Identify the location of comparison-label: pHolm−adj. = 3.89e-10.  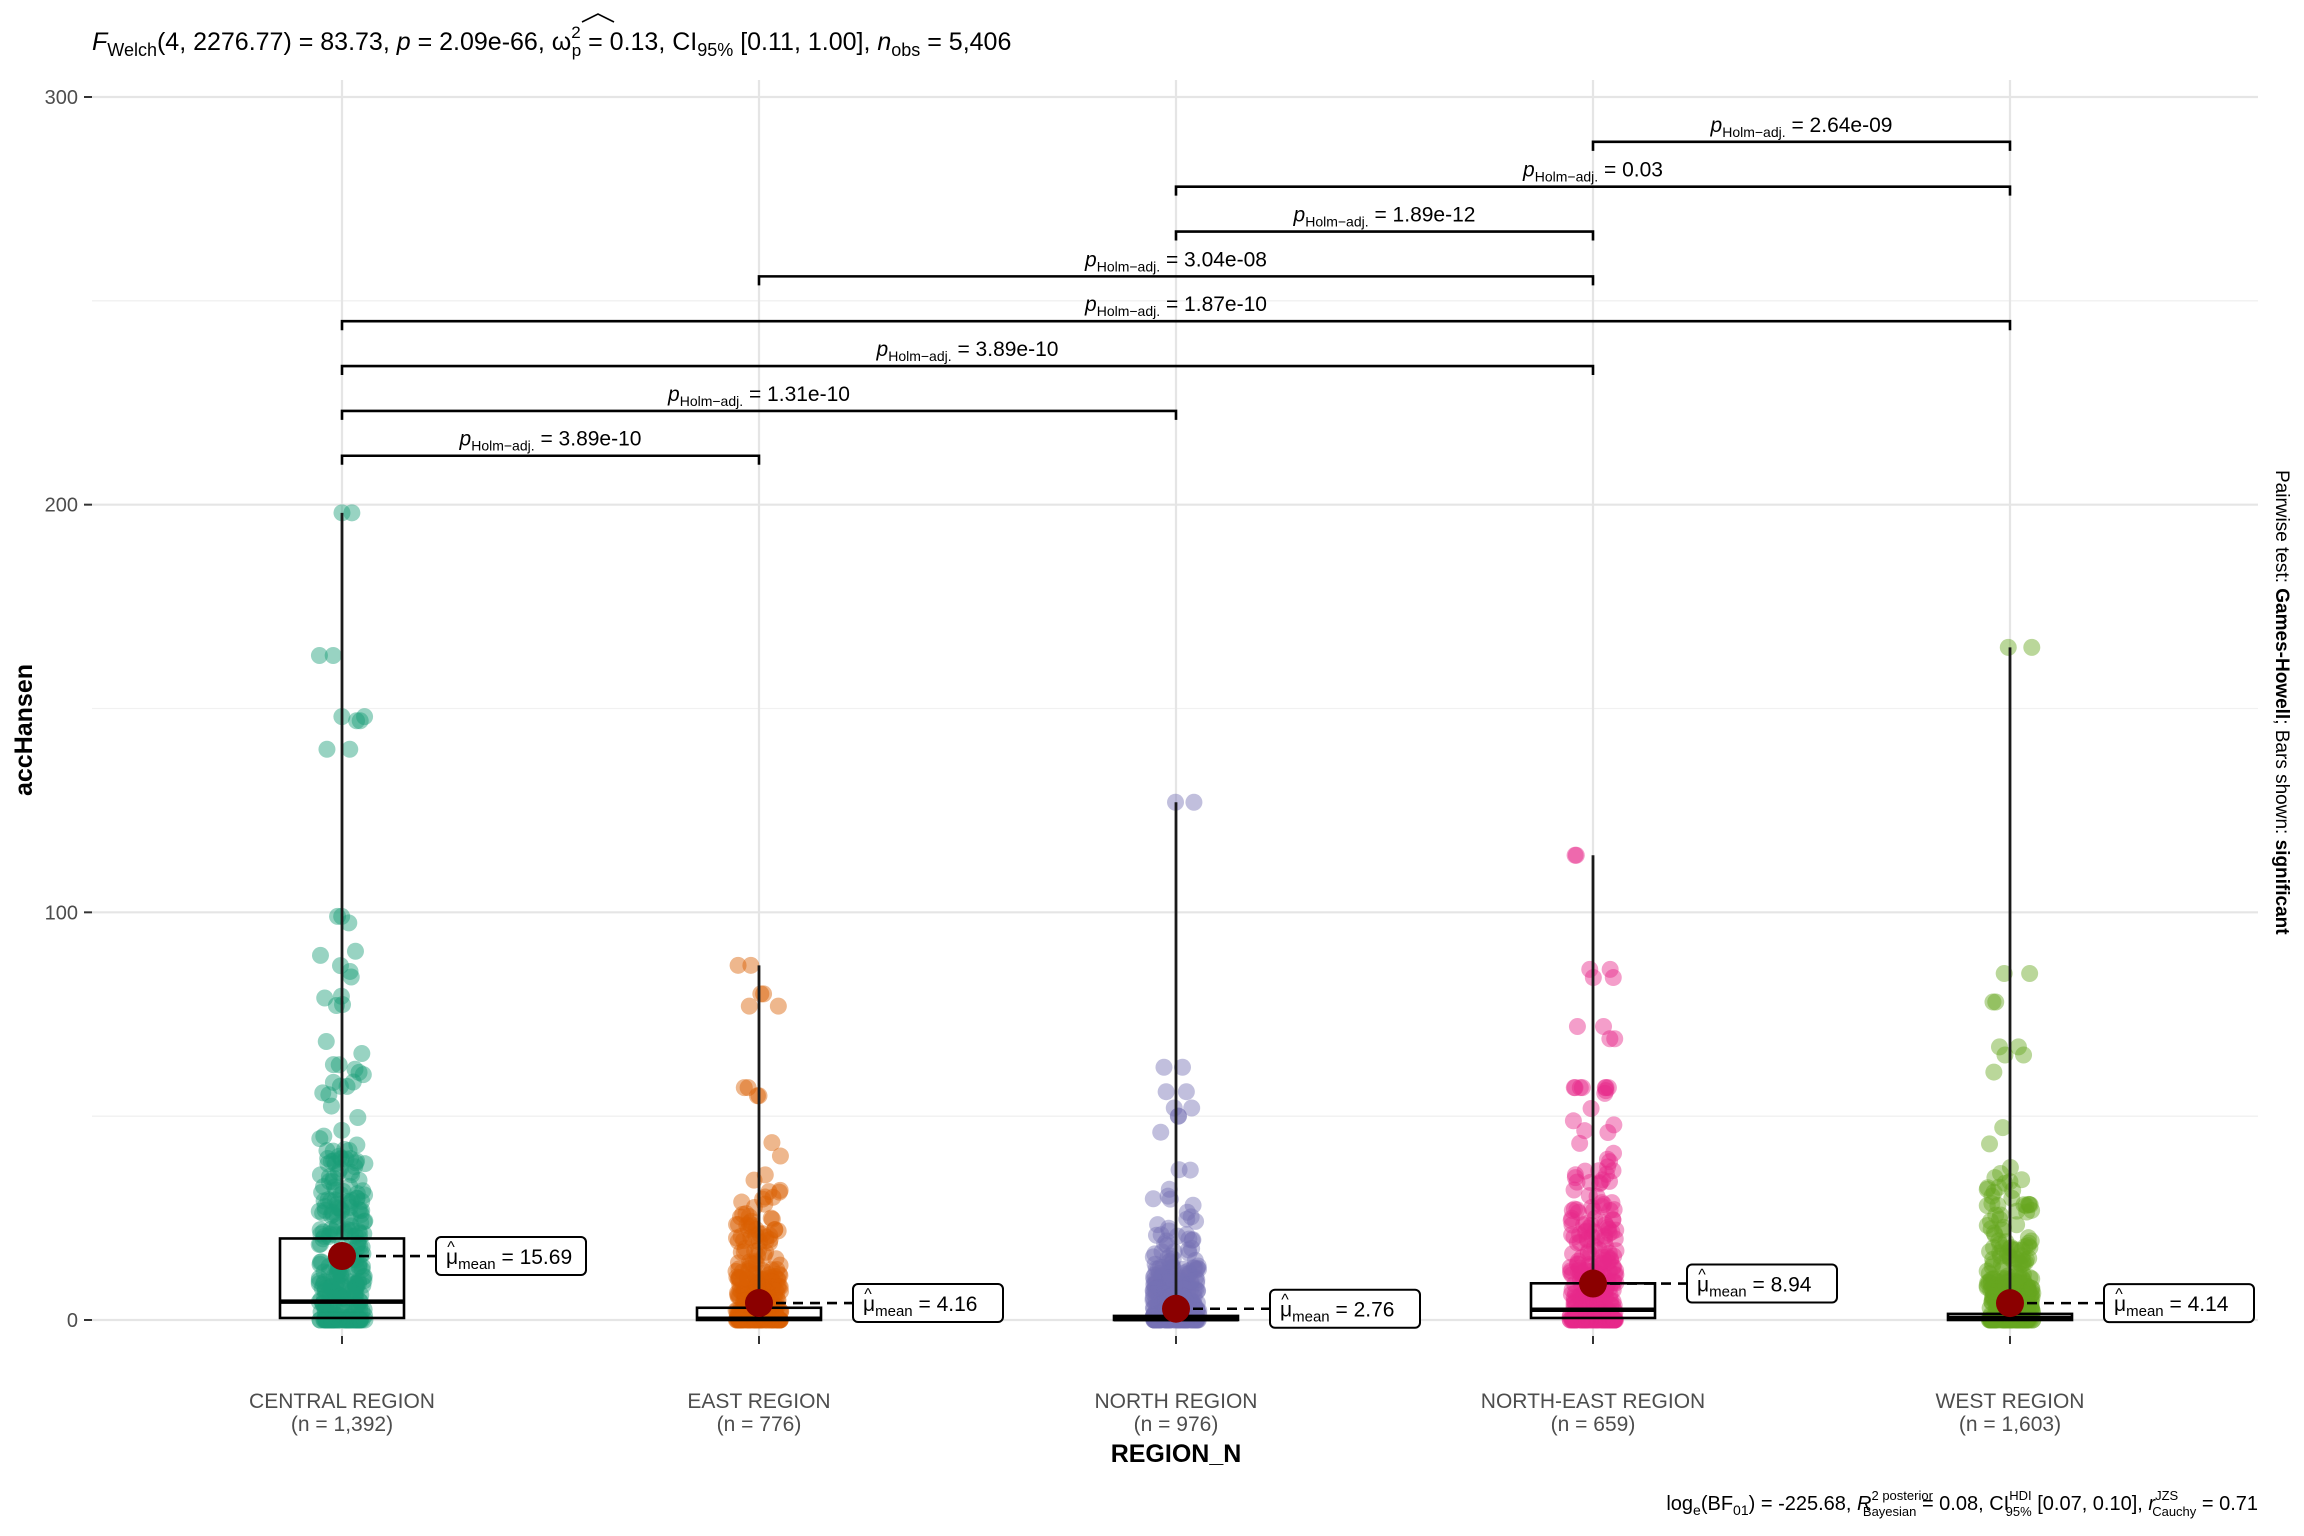
(550, 441).